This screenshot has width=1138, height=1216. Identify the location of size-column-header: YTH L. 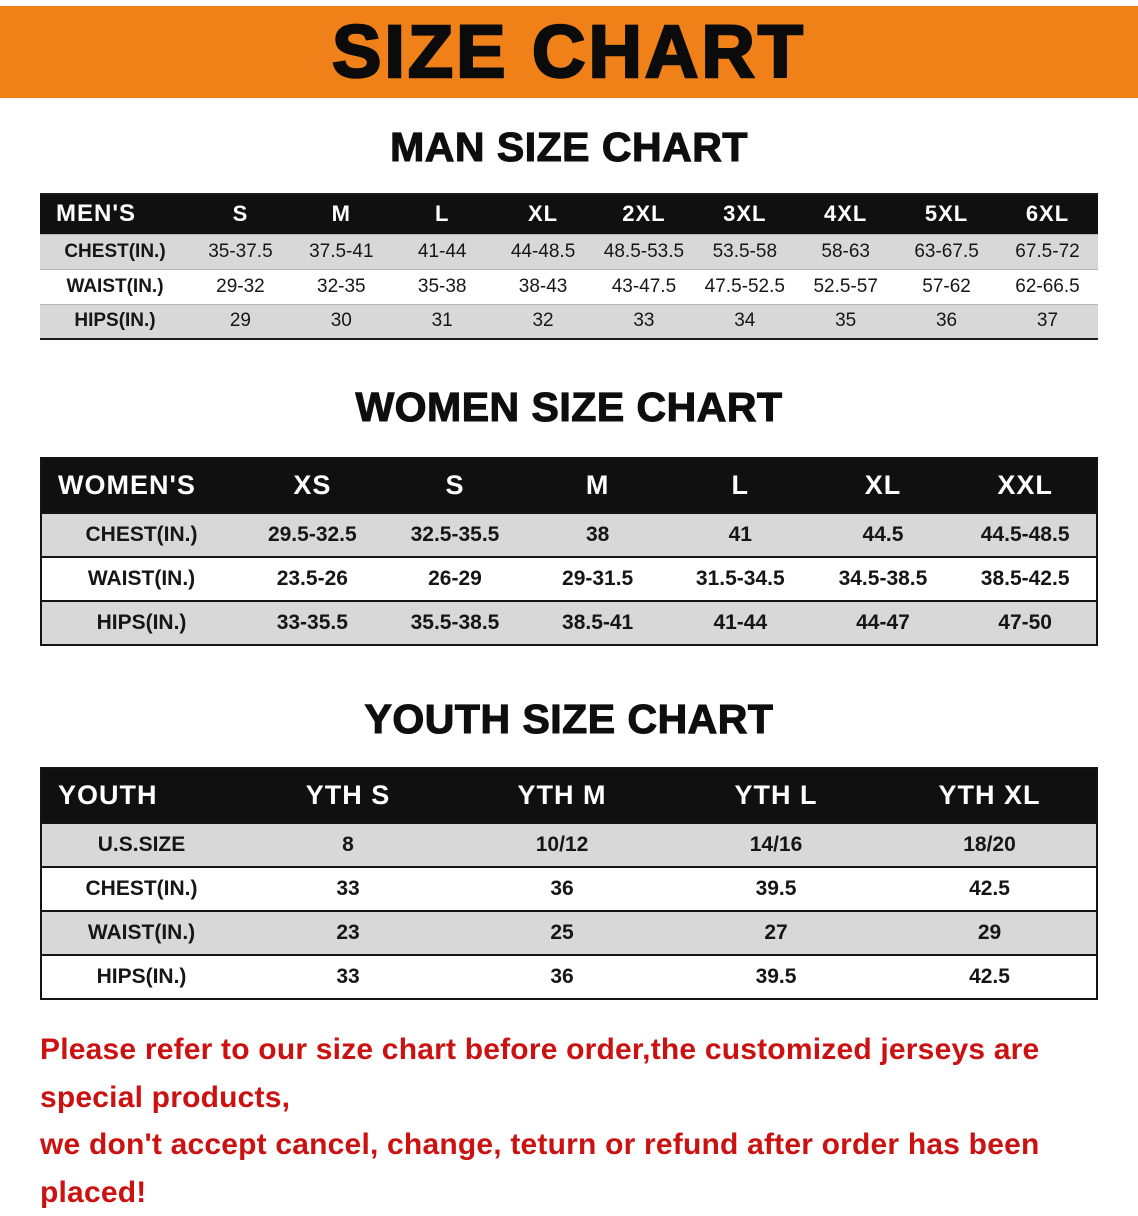
(776, 796).